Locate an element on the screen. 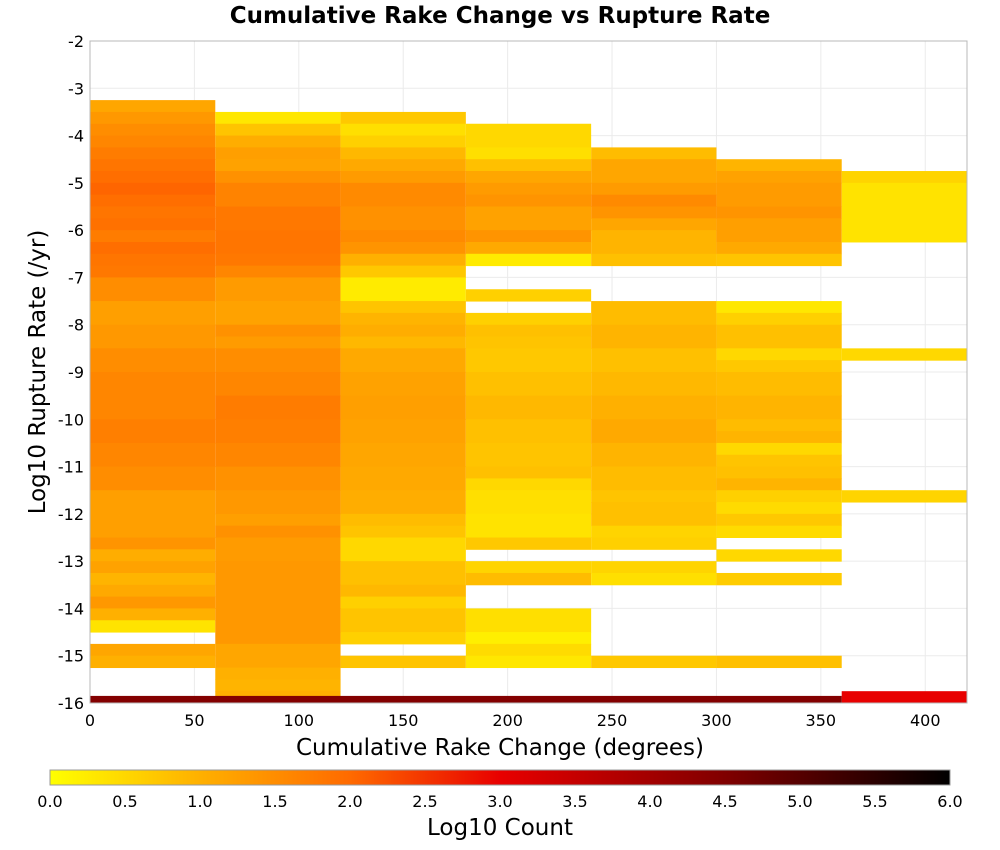 The width and height of the screenshot is (1000, 850). colorbar-tick-label: 5.0 is located at coordinates (799, 801).